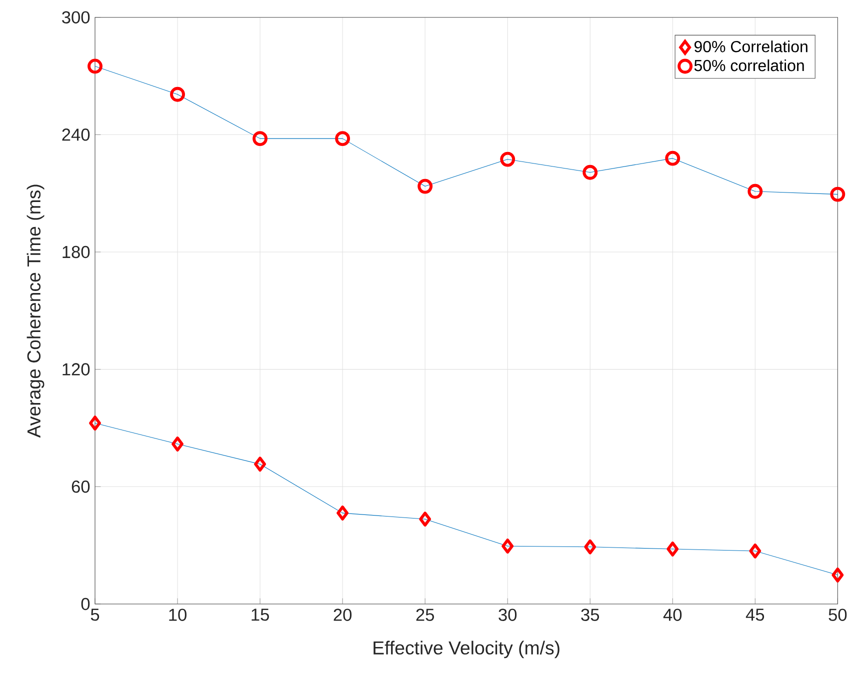  I want to click on legend-label: 50% correlation, so click(749, 65).